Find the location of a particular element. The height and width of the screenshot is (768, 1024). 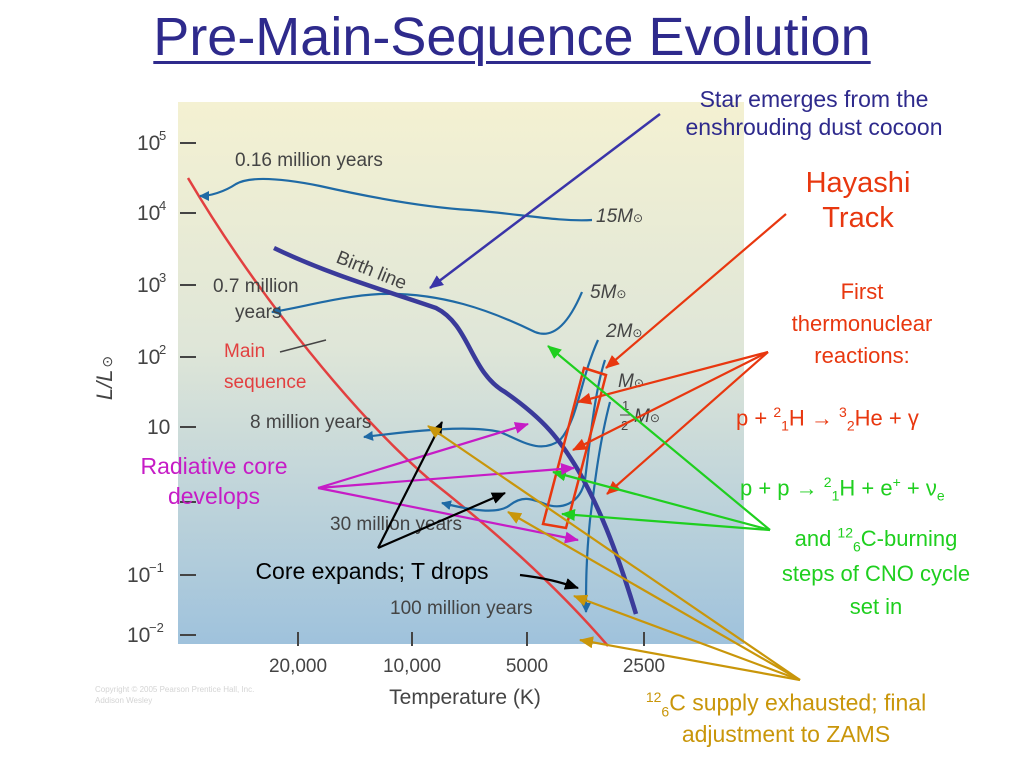

svg-text: 5 is located at coordinates (162, 135).